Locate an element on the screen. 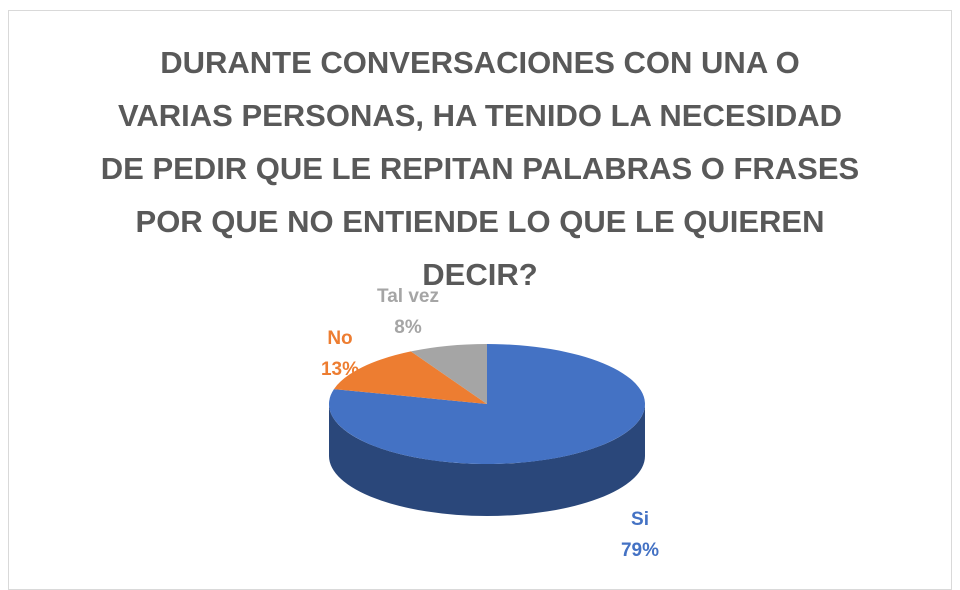  data-label-value: 79% is located at coordinates (640, 550).